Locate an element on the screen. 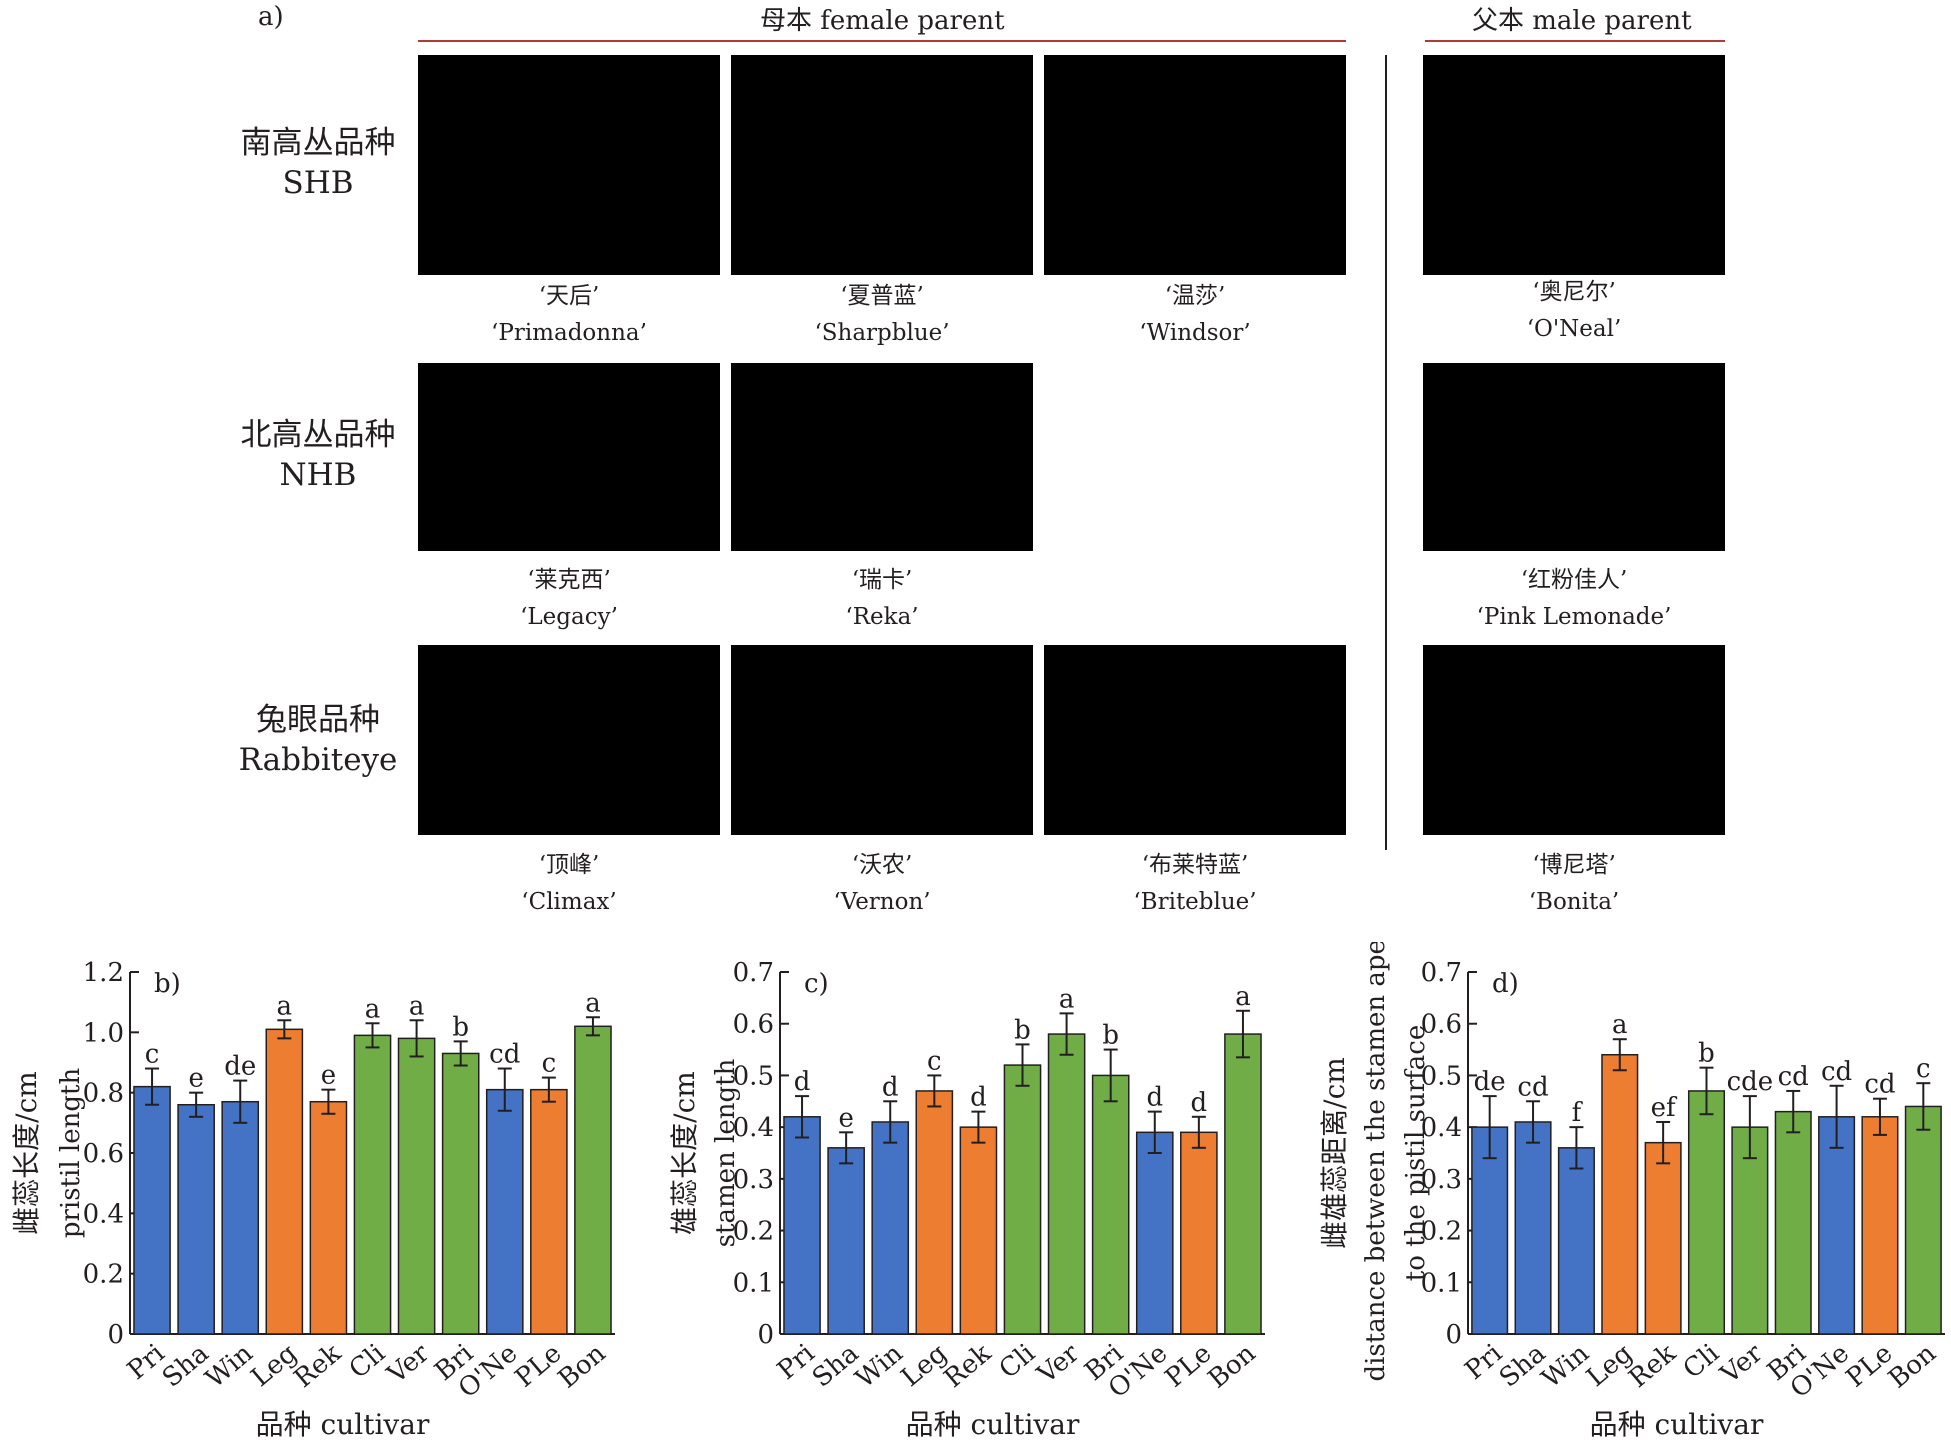 This screenshot has width=1951, height=1442. caption-briteblue: ‘布莱特蓝’ ‘Briteblue’ is located at coordinates (1195, 884).